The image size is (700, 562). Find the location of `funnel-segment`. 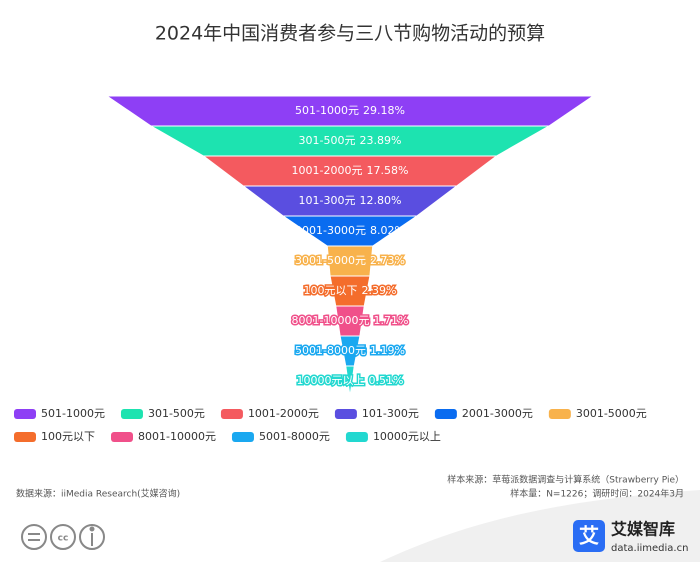

funnel-segment is located at coordinates (350, 381).